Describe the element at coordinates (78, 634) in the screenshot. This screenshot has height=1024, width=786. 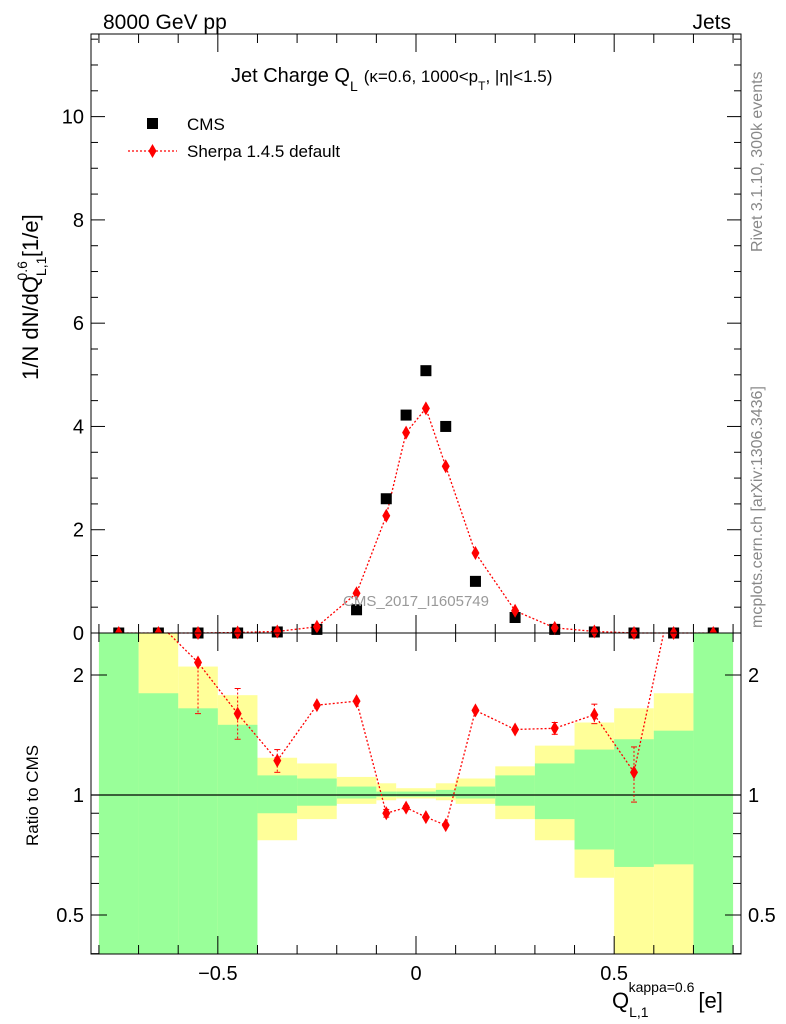
I see `main-y-tick-label: 0` at that location.